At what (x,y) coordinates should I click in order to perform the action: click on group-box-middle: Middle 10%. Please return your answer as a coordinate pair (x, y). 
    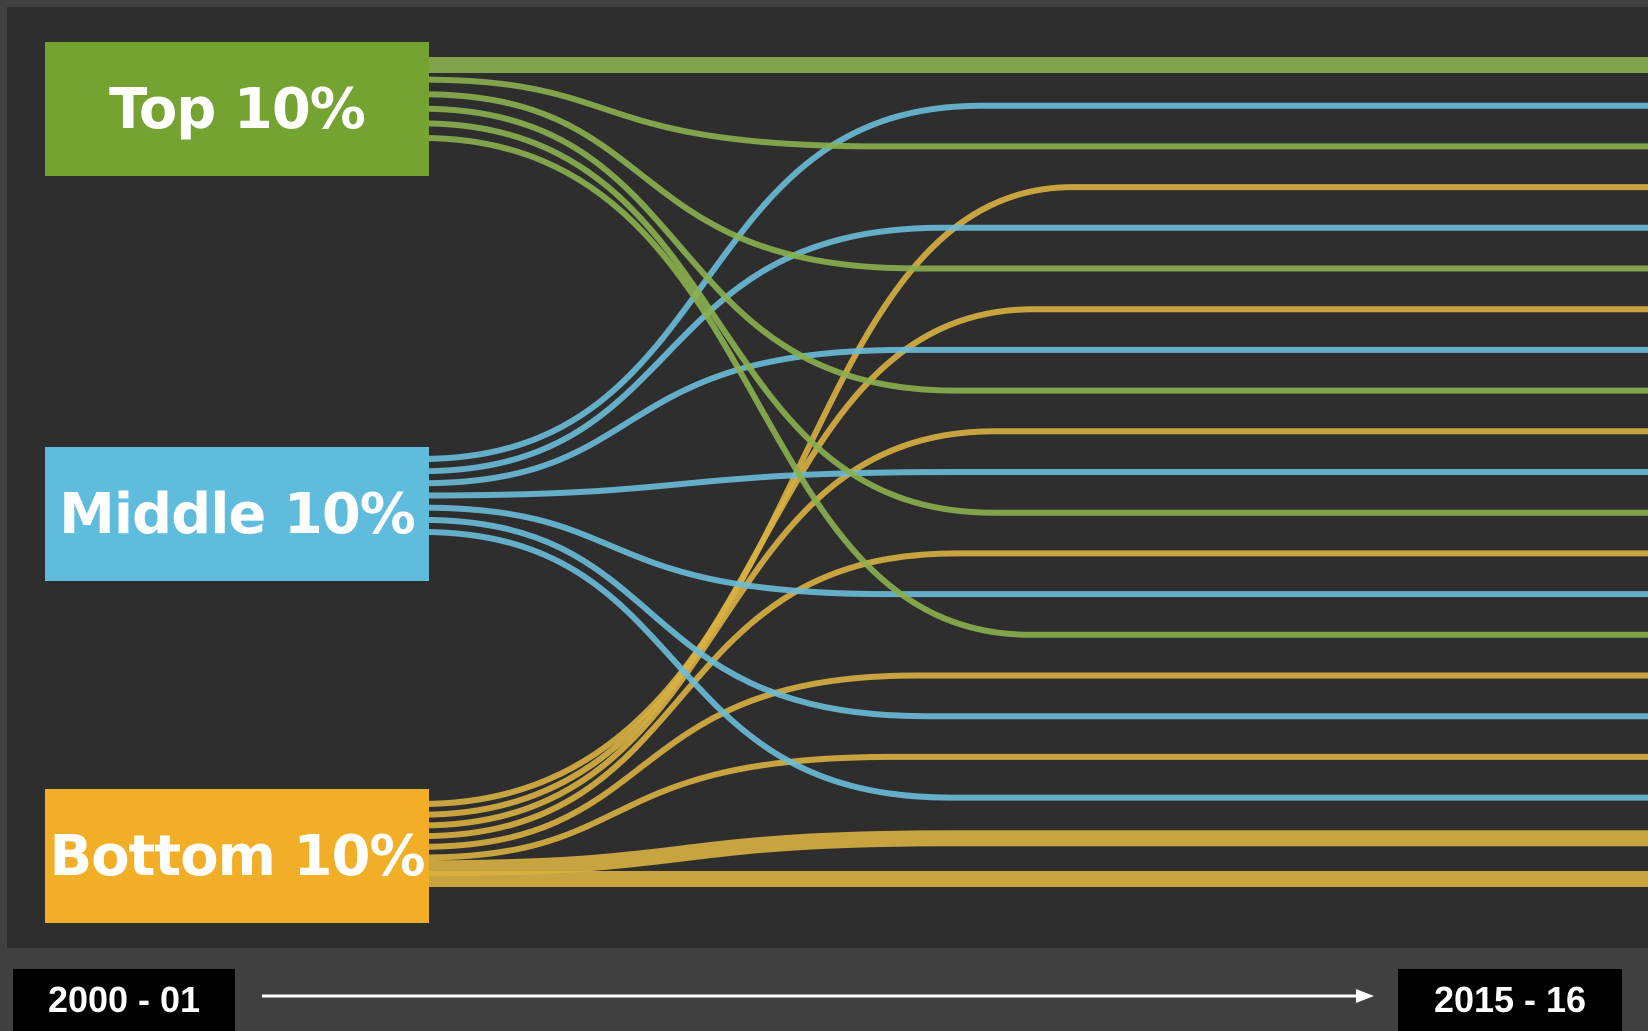
    Looking at the image, I should click on (237, 514).